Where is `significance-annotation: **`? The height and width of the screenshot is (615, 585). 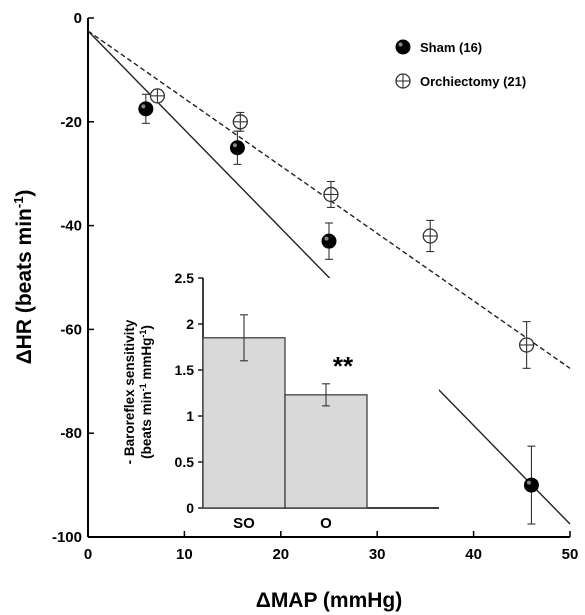 significance-annotation: ** is located at coordinates (343, 366).